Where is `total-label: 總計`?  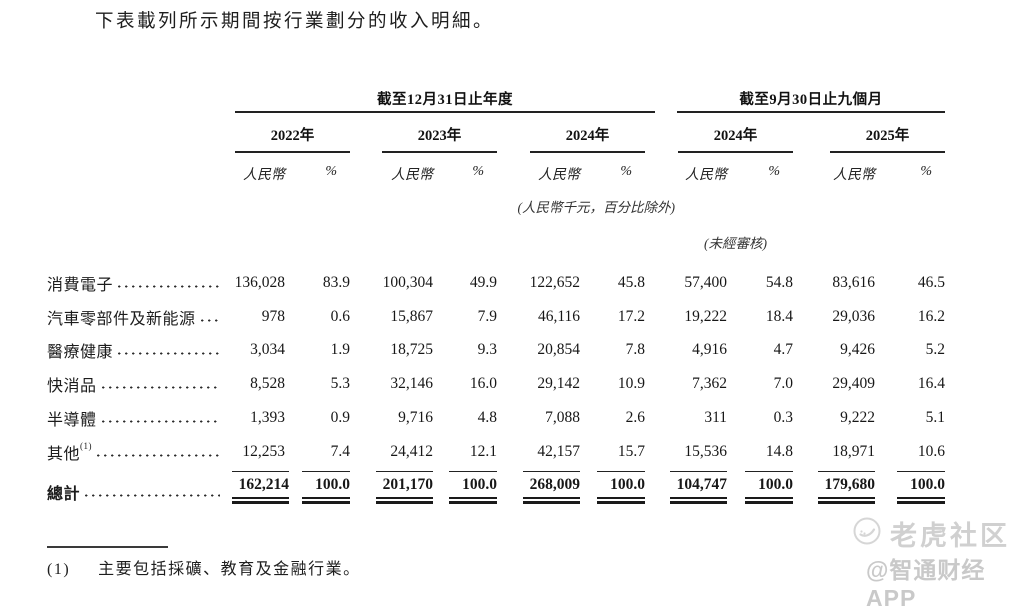 total-label: 總計 is located at coordinates (64, 494).